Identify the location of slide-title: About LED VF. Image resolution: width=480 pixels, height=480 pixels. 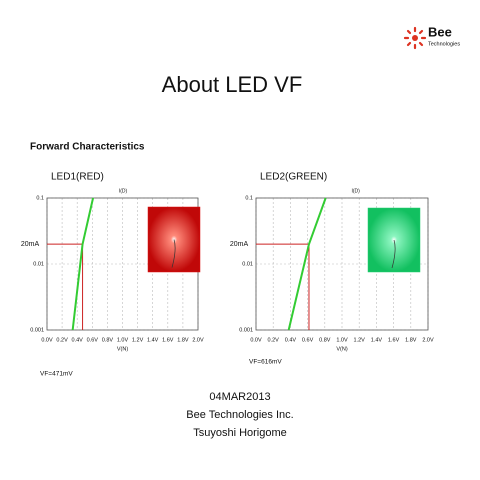
(232, 84).